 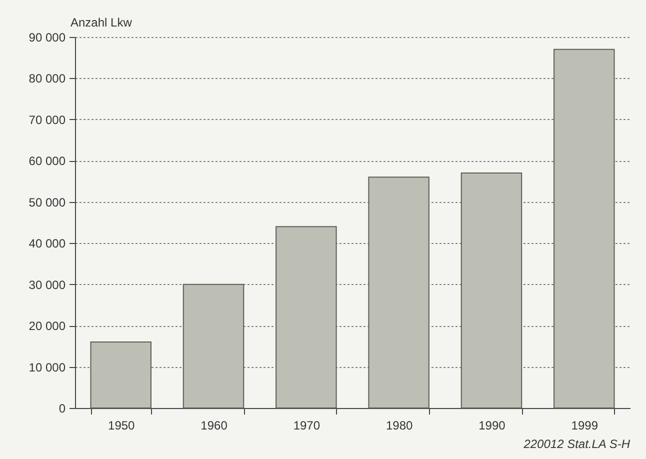 I want to click on y-tick-label: 80 000, so click(x=47, y=79).